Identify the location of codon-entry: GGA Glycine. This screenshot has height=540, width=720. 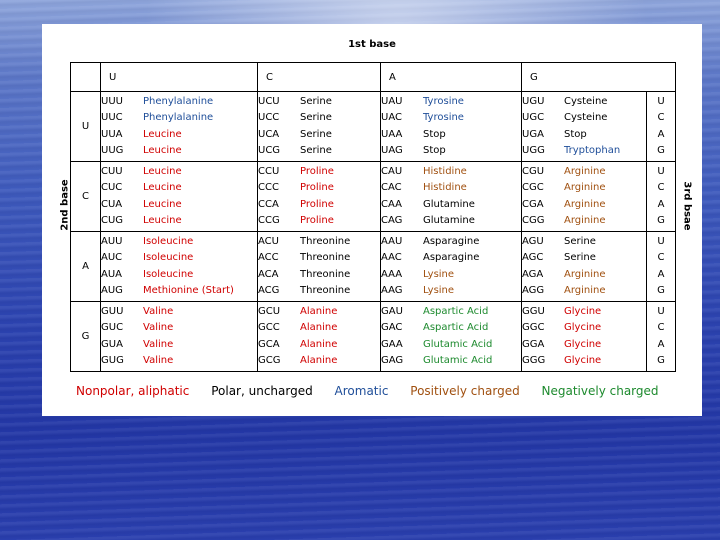
(584, 345).